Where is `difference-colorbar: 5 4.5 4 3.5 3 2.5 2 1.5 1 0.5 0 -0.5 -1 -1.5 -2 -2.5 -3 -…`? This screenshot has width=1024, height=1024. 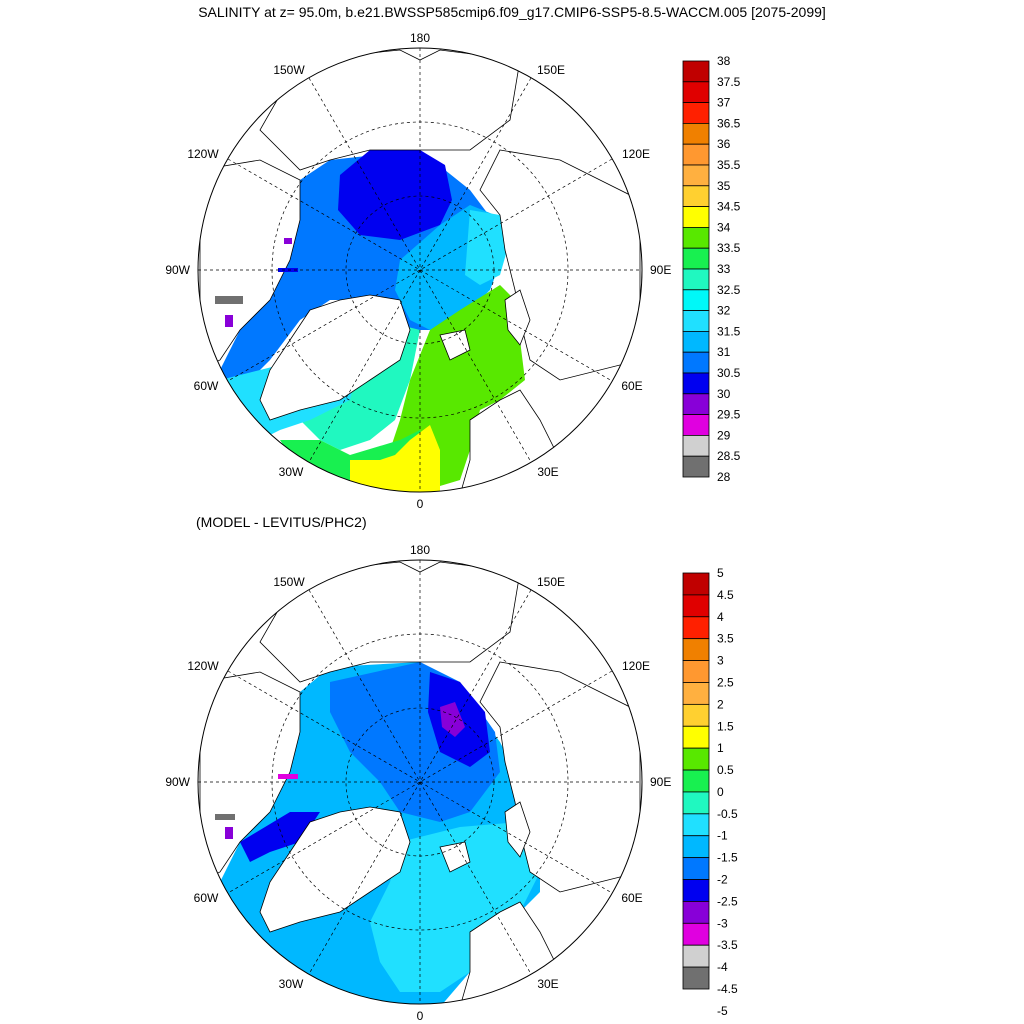 difference-colorbar: 5 4.5 4 3.5 3 2.5 2 1.5 1 0.5 0 -0.5 -1 -1.5 -2 -2.5 -3 -… is located at coordinates (710, 792).